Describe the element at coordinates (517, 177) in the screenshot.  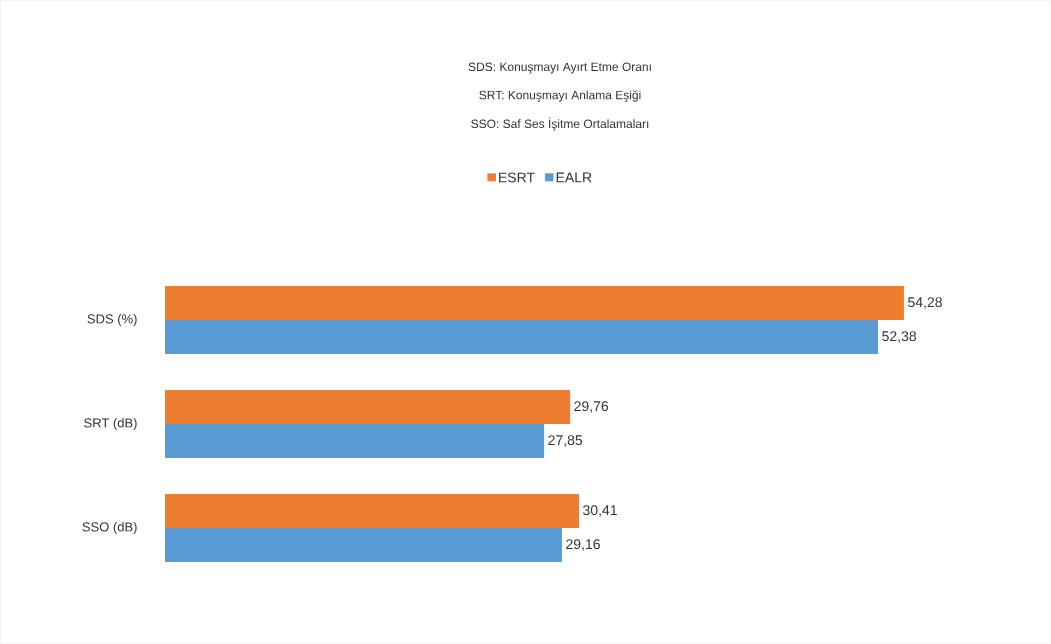
I see `legend-label: ESRT` at that location.